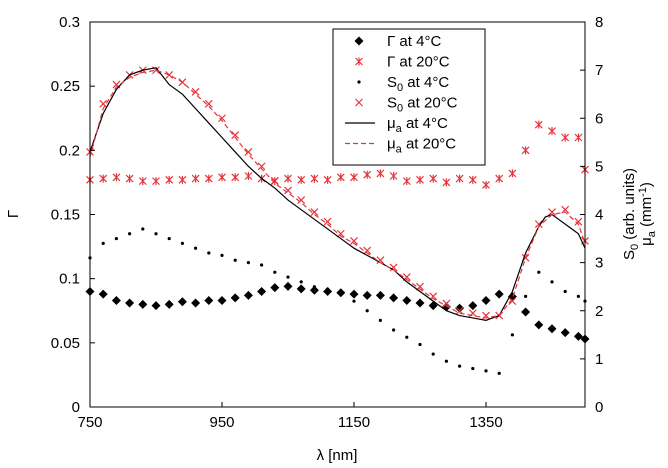 The width and height of the screenshot is (668, 468). What do you see at coordinates (65, 215) in the screenshot?
I see `y-left-tick-label: 0.15` at bounding box center [65, 215].